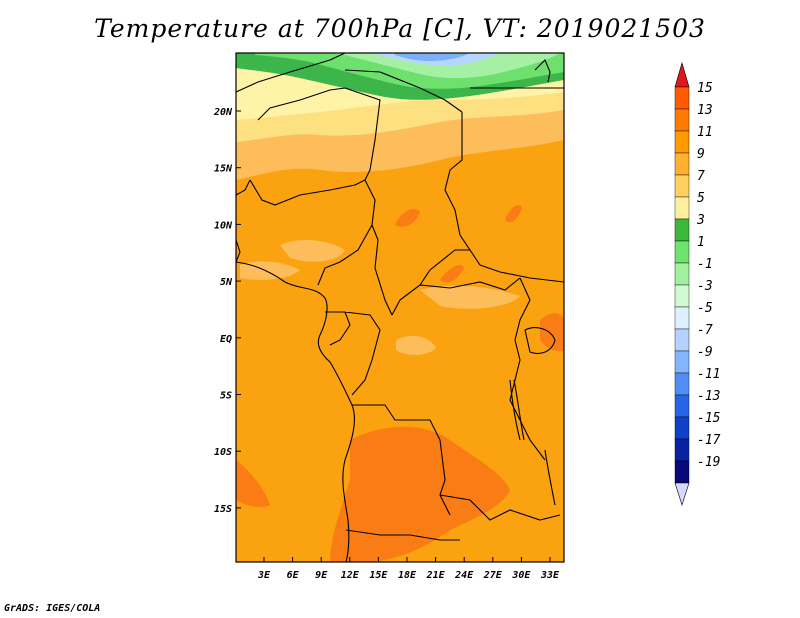  Describe the element at coordinates (540, 341) in the screenshot. I see `coast-lake-victoria` at that location.